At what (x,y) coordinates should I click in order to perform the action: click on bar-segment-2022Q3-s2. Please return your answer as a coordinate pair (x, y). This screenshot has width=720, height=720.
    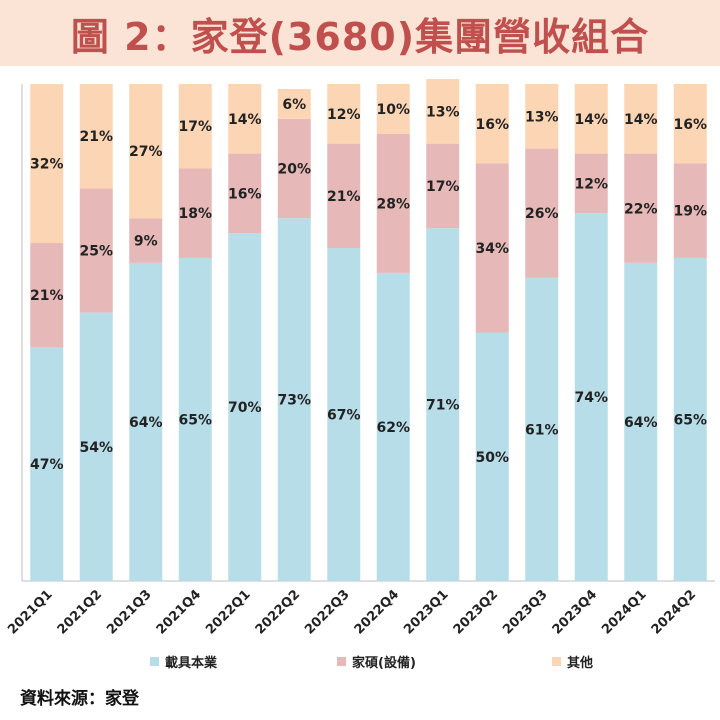
    Looking at the image, I should click on (344, 114).